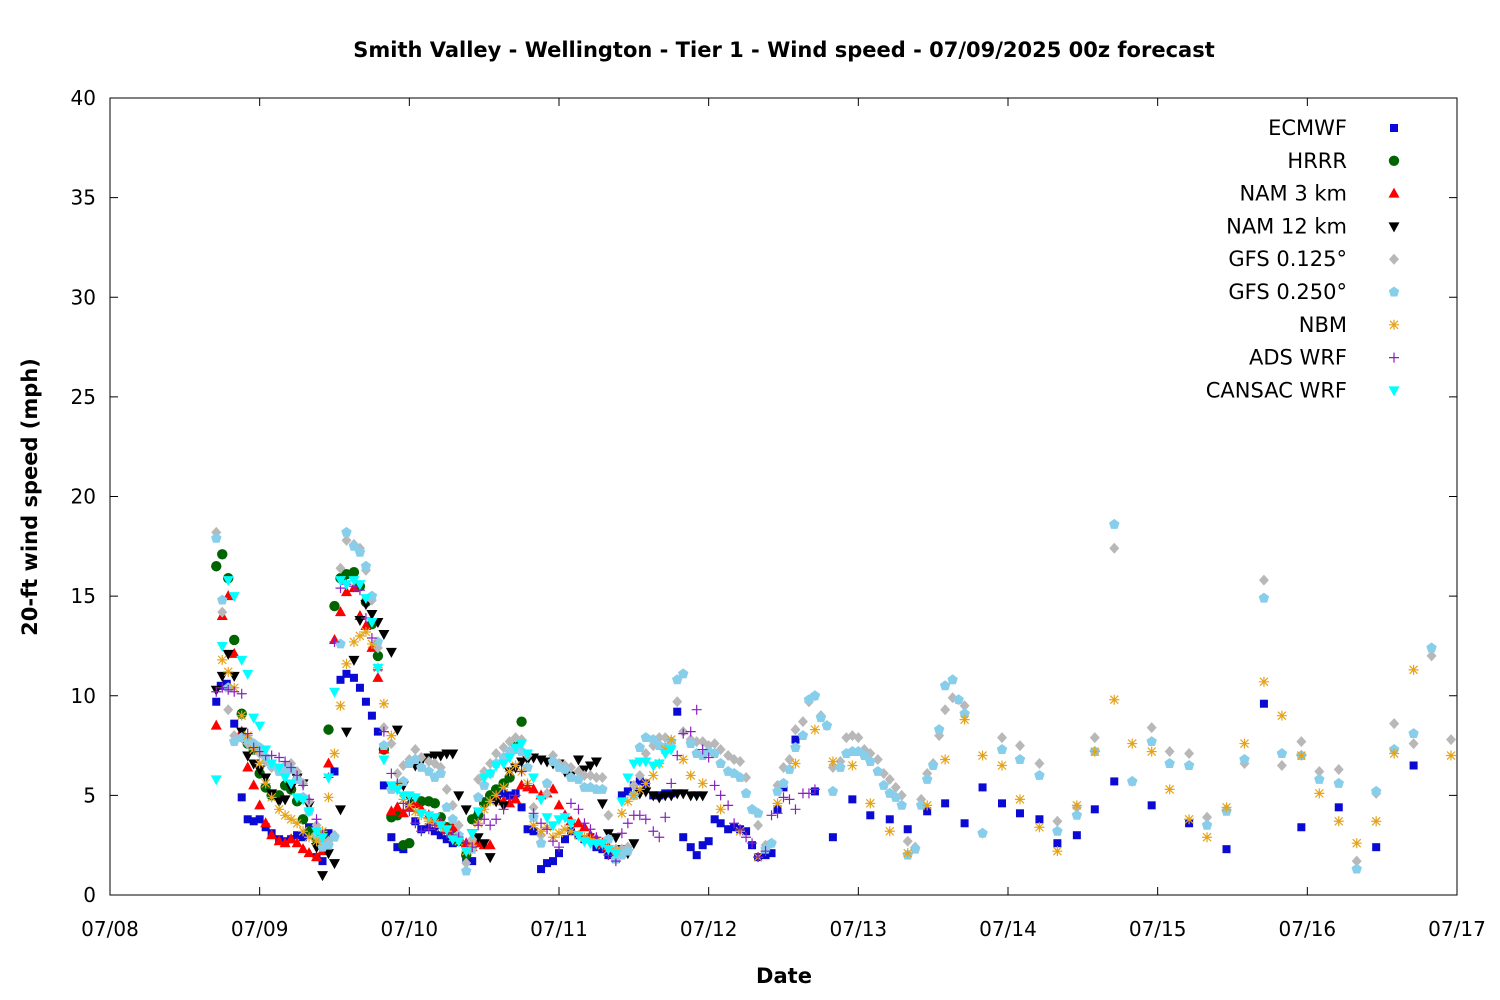  What do you see at coordinates (1394, 128) in the screenshot?
I see `legend-marker` at bounding box center [1394, 128].